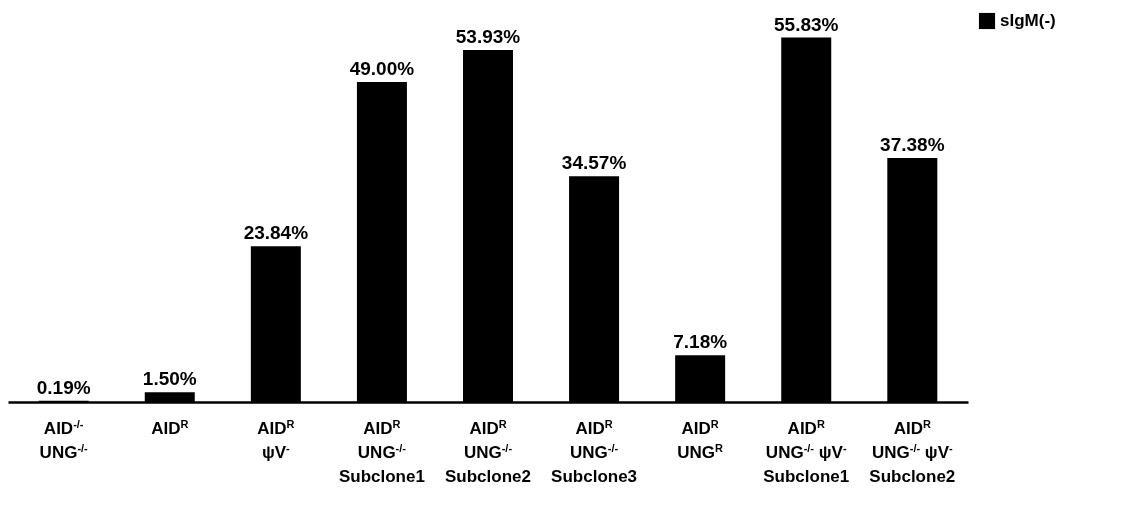 This screenshot has width=1146, height=526. What do you see at coordinates (912, 451) in the screenshot?
I see `category-label: AID$^{R}$ UNG$^{-/-}$ ψV$^{-}$ Subclone2` at bounding box center [912, 451].